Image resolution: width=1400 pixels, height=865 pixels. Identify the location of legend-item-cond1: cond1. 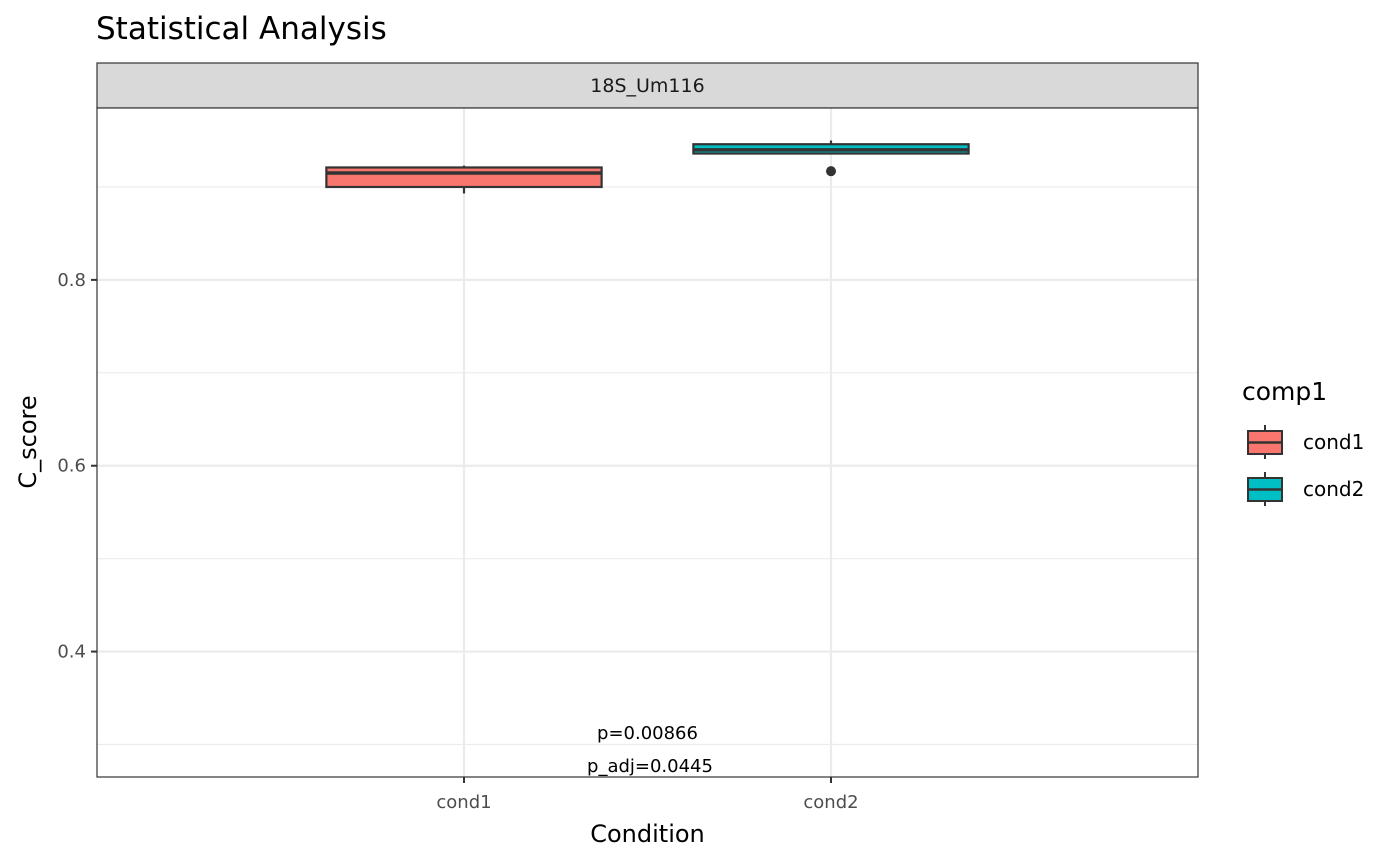
(1305, 442).